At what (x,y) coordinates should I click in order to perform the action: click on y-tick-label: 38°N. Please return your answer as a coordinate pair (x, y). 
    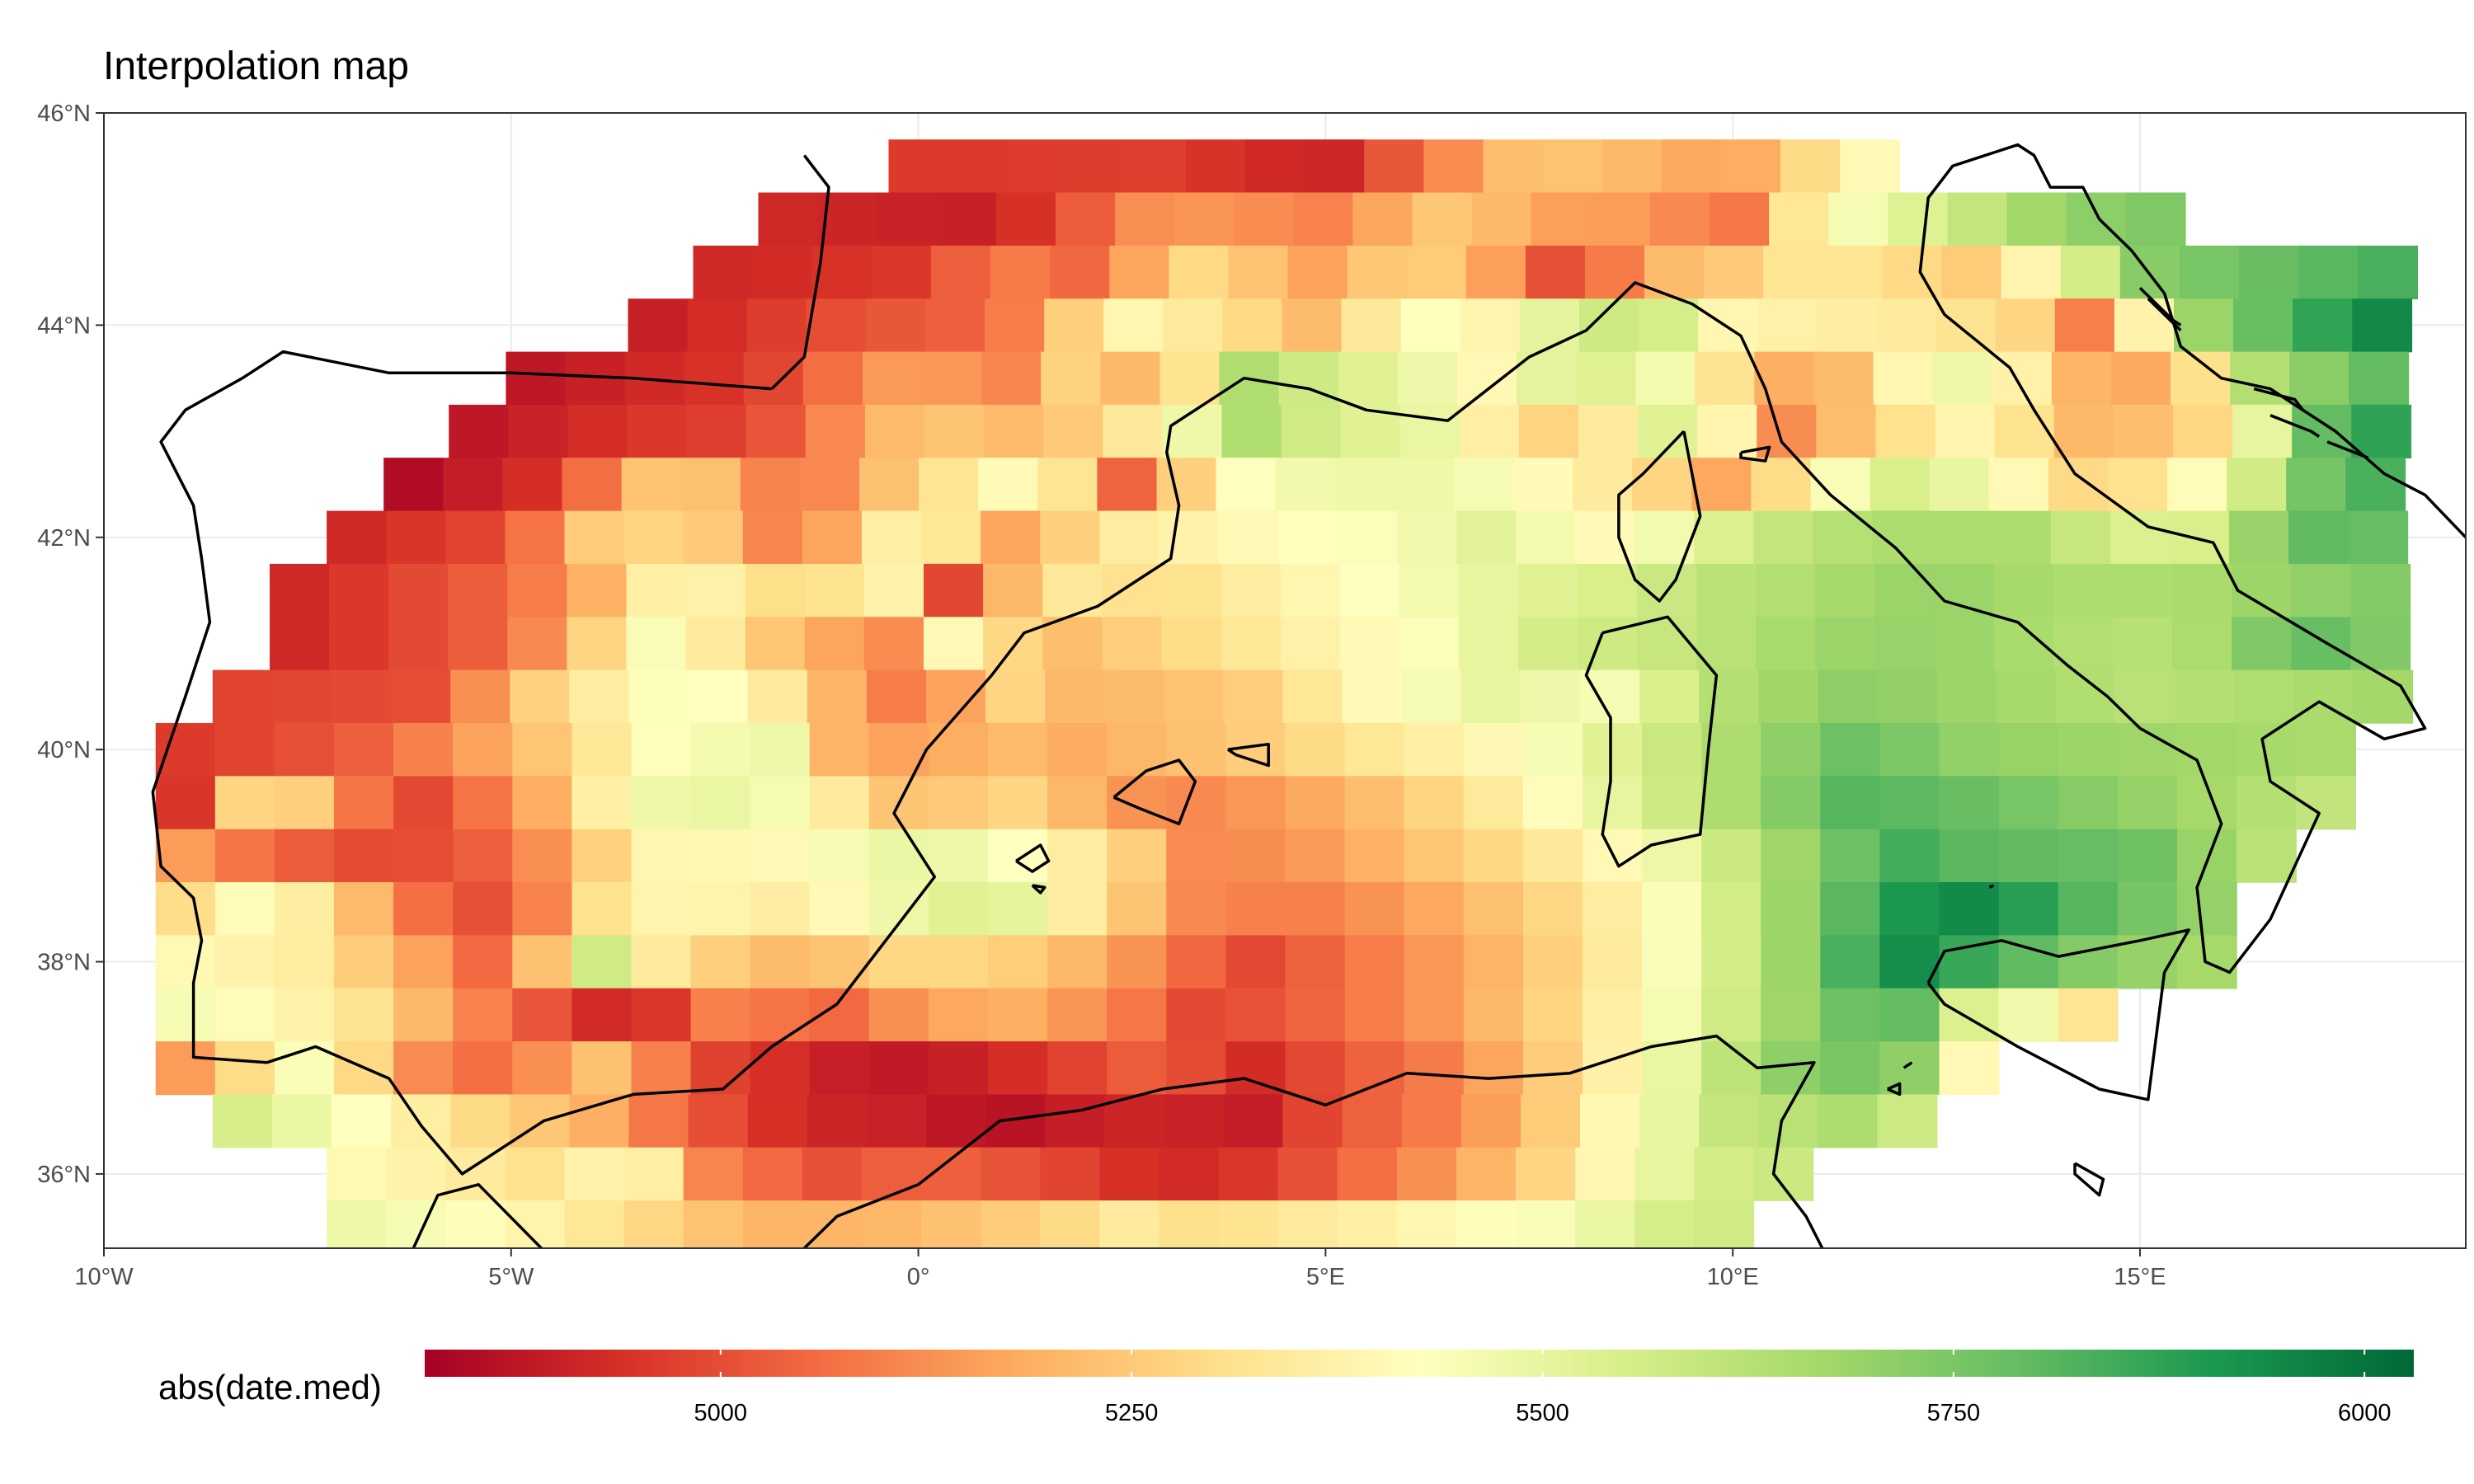
    Looking at the image, I should click on (64, 963).